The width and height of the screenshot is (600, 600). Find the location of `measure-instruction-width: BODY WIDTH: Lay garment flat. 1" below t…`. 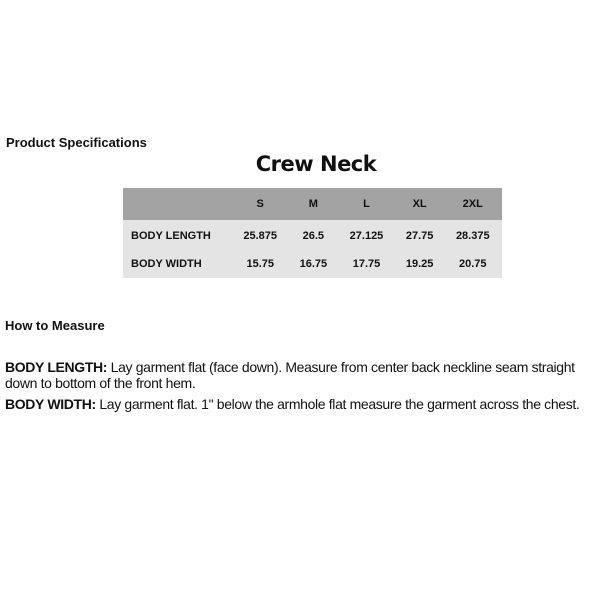

measure-instruction-width: BODY WIDTH: Lay garment flat. 1" below t… is located at coordinates (302, 404).